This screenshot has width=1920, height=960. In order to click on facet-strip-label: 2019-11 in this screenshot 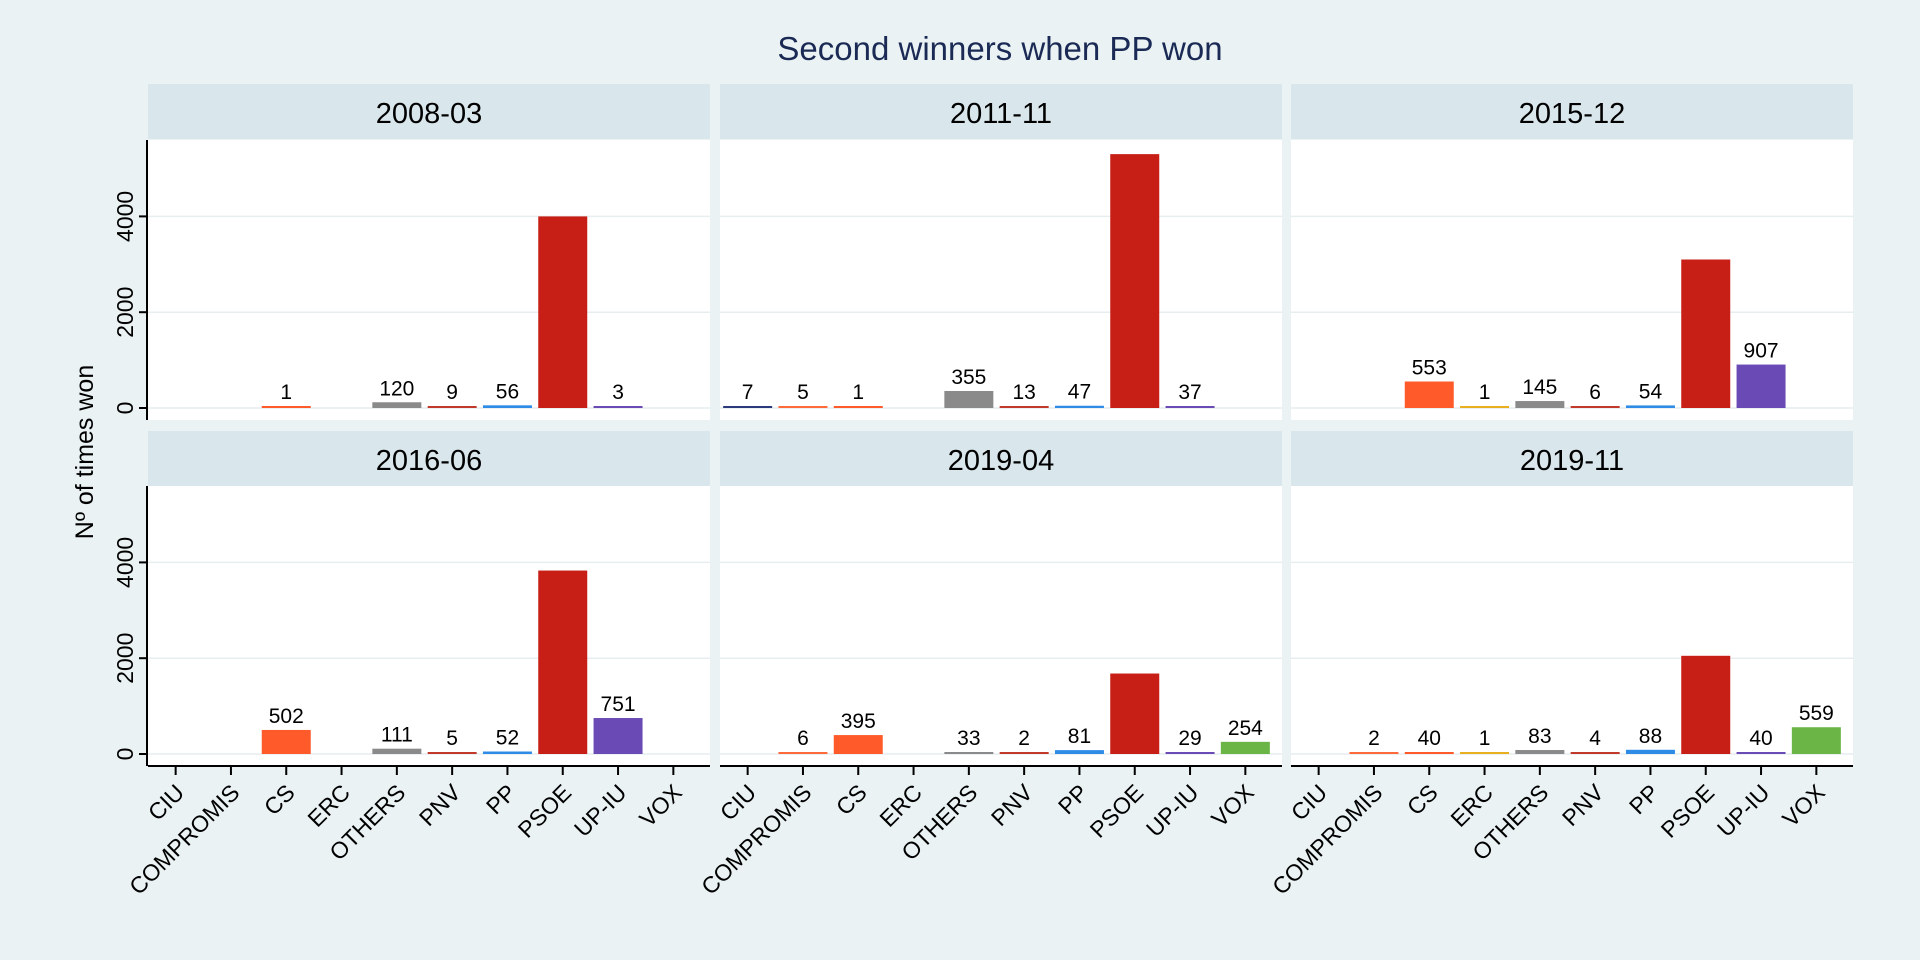, I will do `click(1572, 461)`.